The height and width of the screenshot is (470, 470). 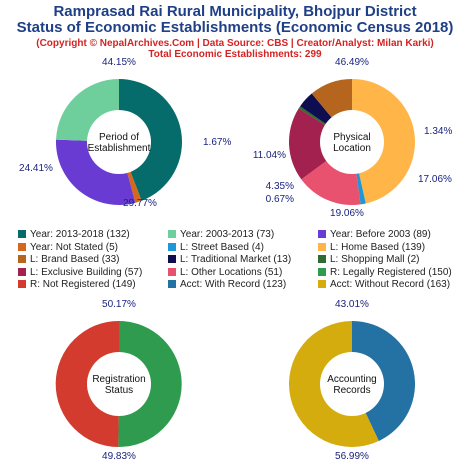 I want to click on slice-percent-label: 19.06%, so click(x=347, y=213).